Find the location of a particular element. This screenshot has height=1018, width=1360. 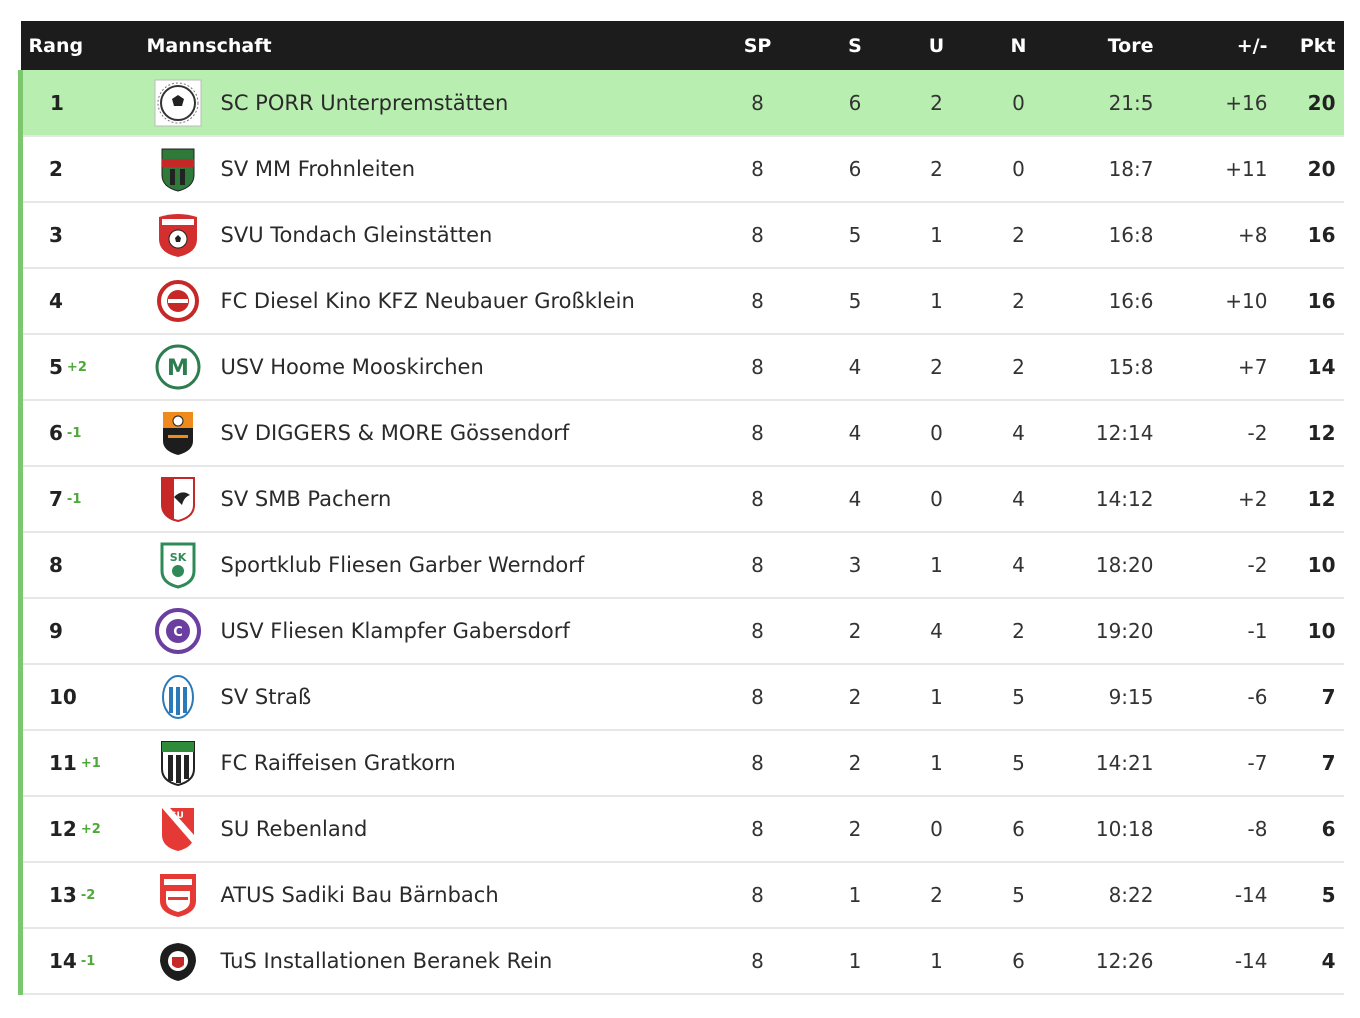

table-row: 12 +2 SU SU Rebenland 8 2 0 6 10:18 -8 6 is located at coordinates (681, 829).